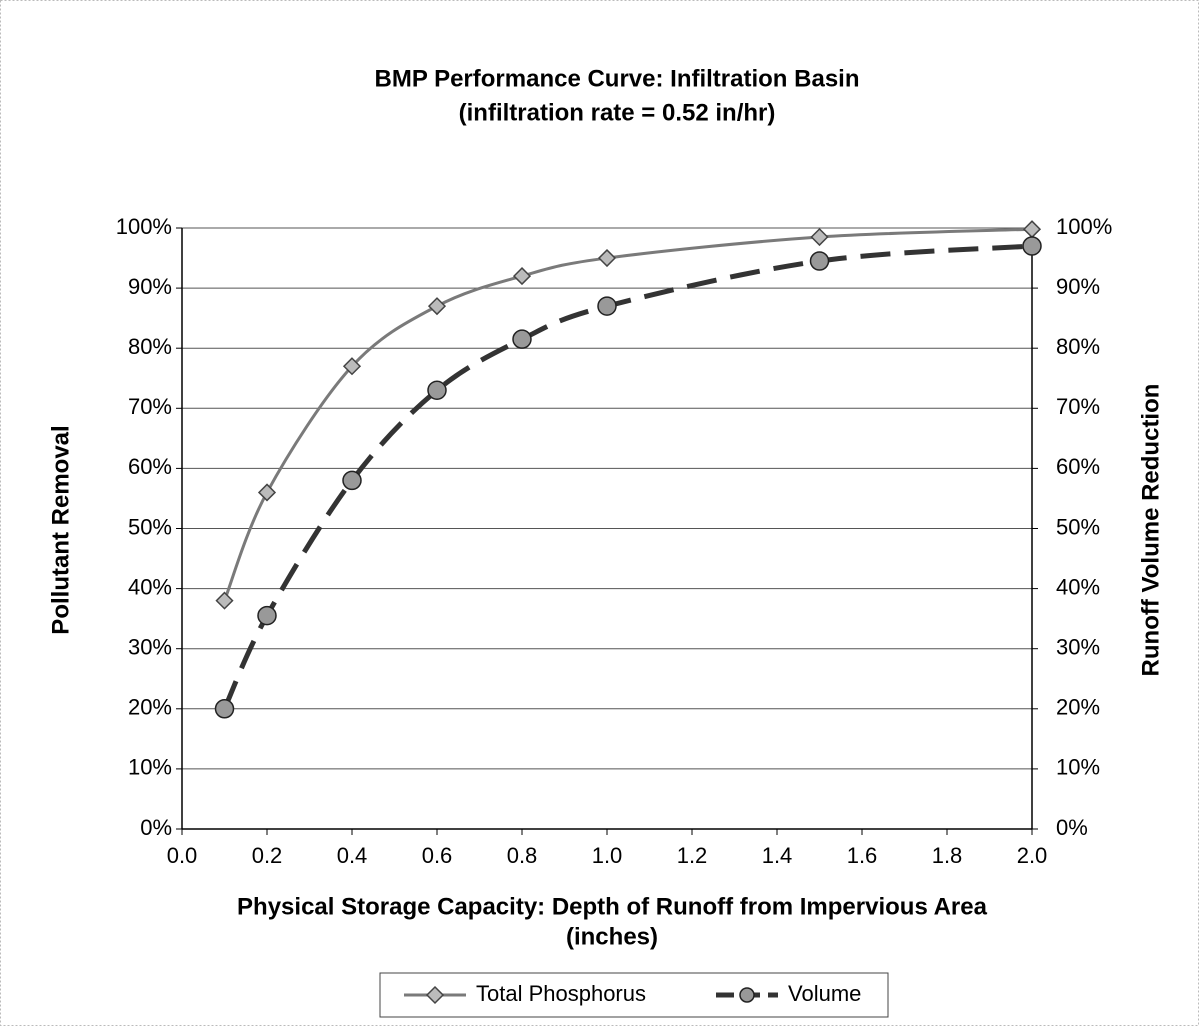 The height and width of the screenshot is (1026, 1199). I want to click on y-tick-label: 30%, so click(150, 647).